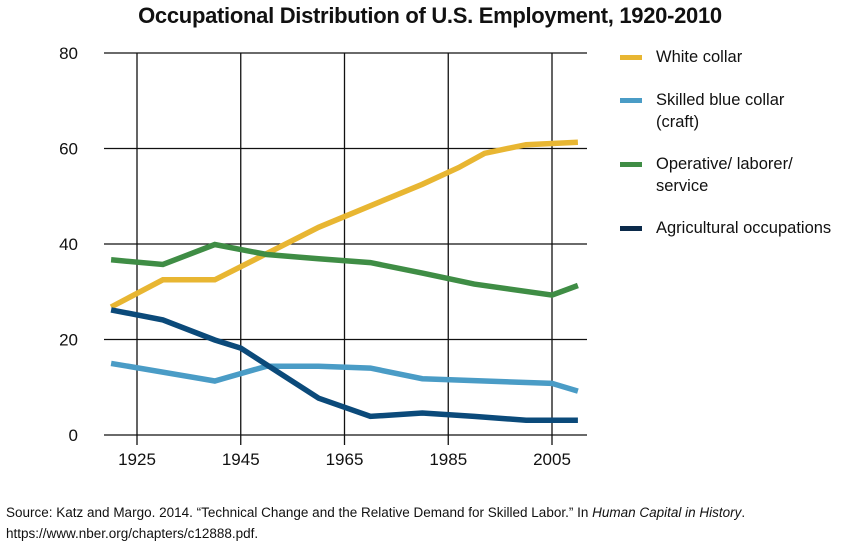 The height and width of the screenshot is (552, 860). I want to click on y-axis-ticks: 0 20 40 60 80, so click(68, 244).